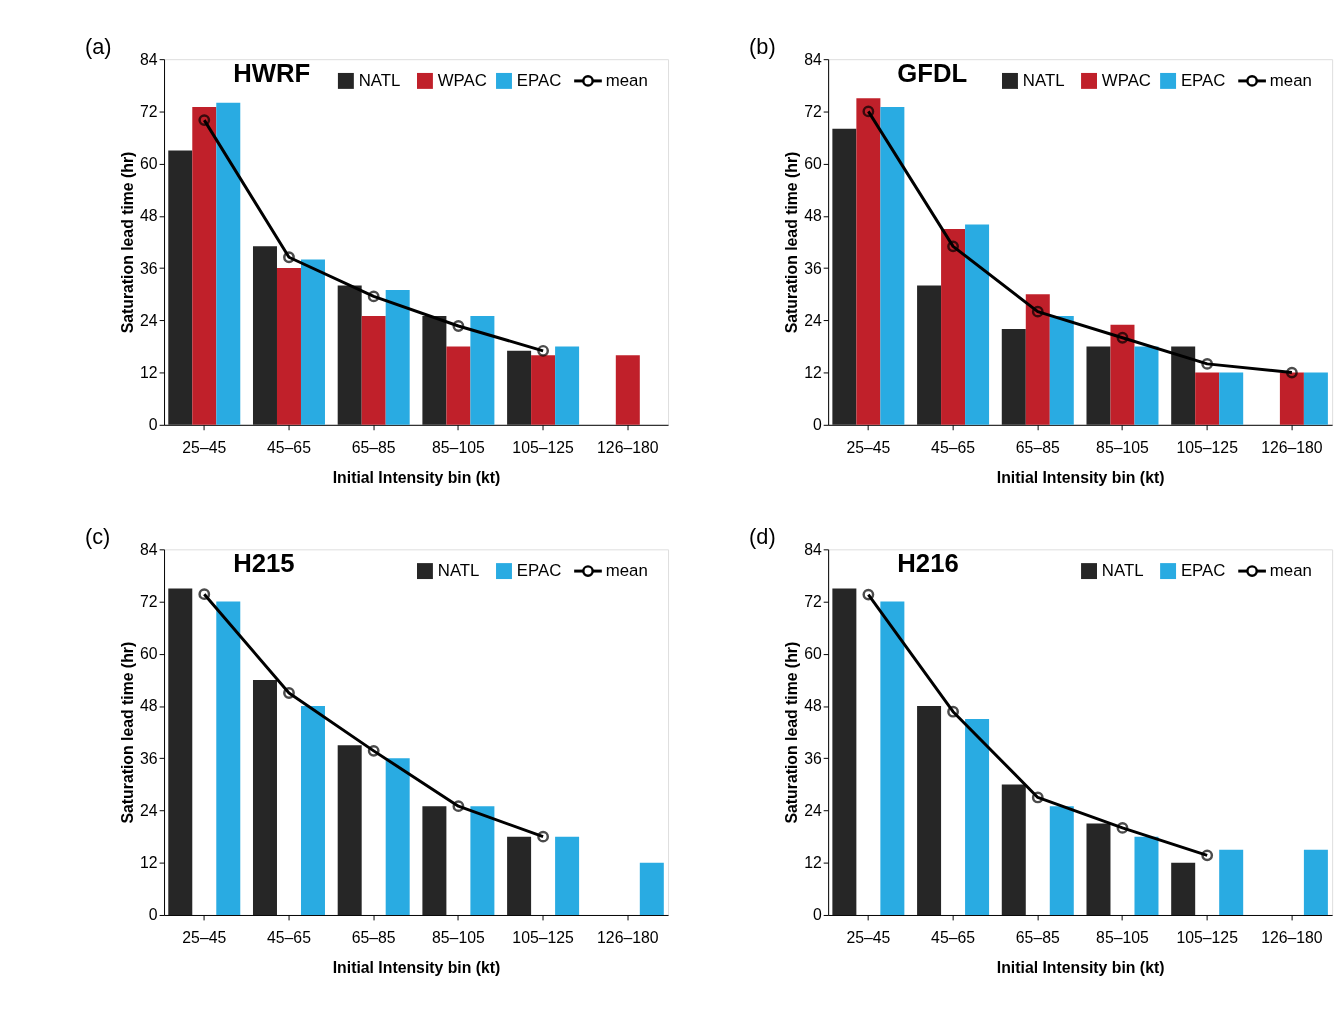  I want to click on legend-label: WPAC, so click(1126, 80).